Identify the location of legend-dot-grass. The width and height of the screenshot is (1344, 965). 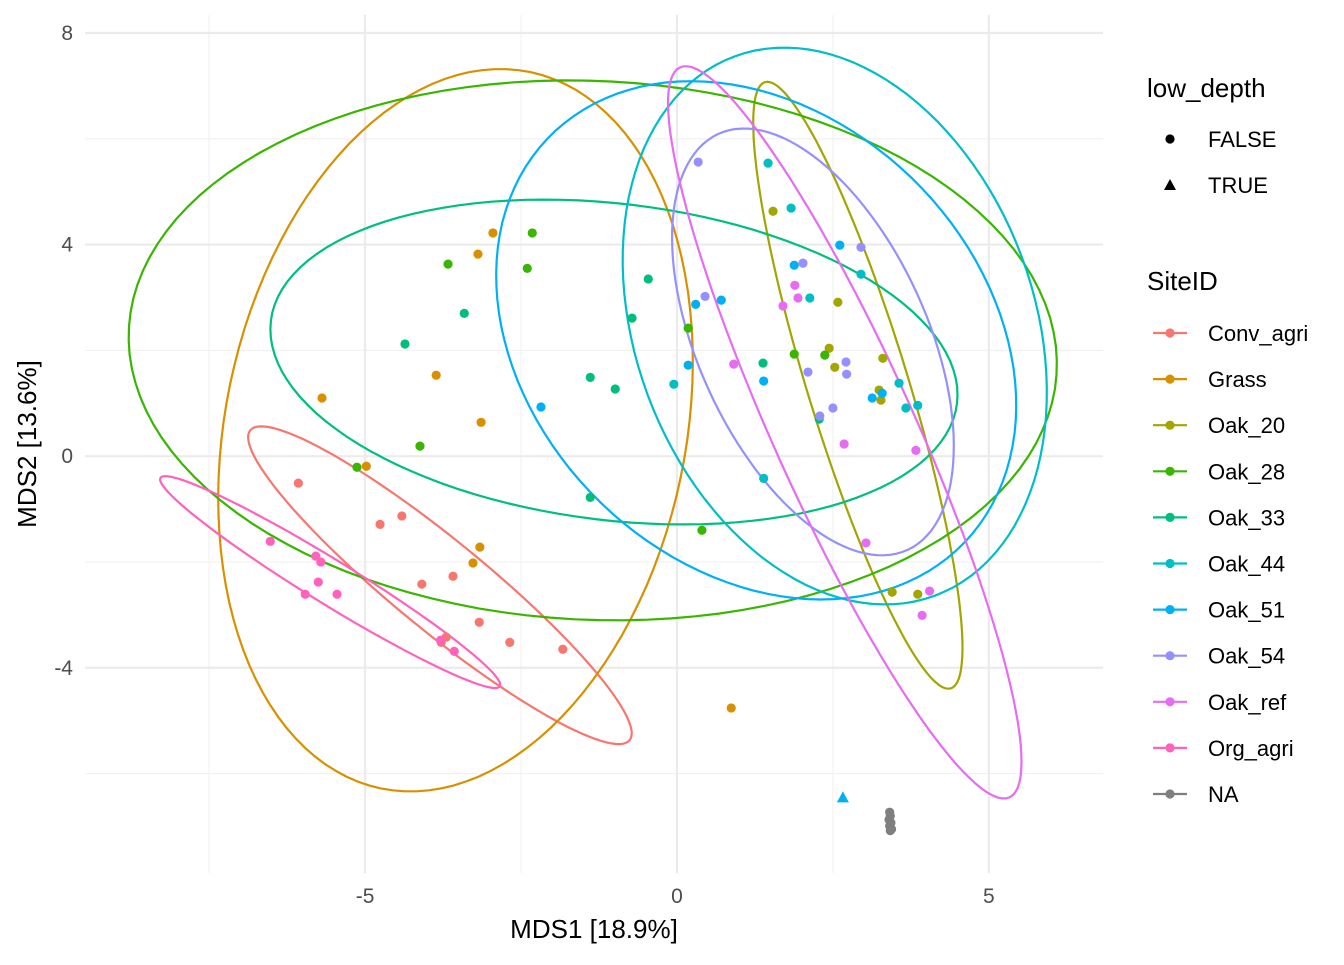
(1170, 379).